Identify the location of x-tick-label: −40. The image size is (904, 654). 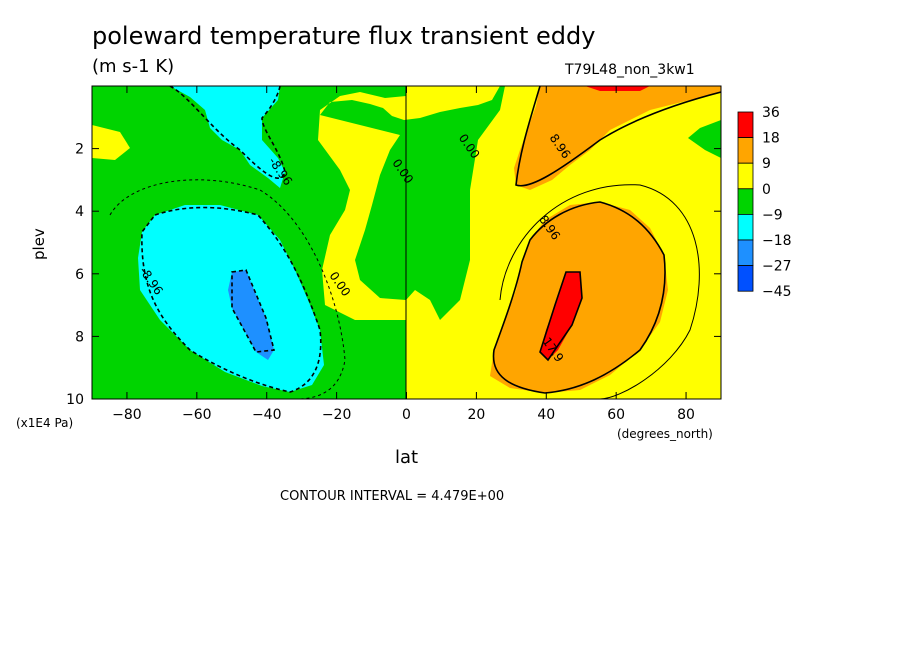
(267, 415).